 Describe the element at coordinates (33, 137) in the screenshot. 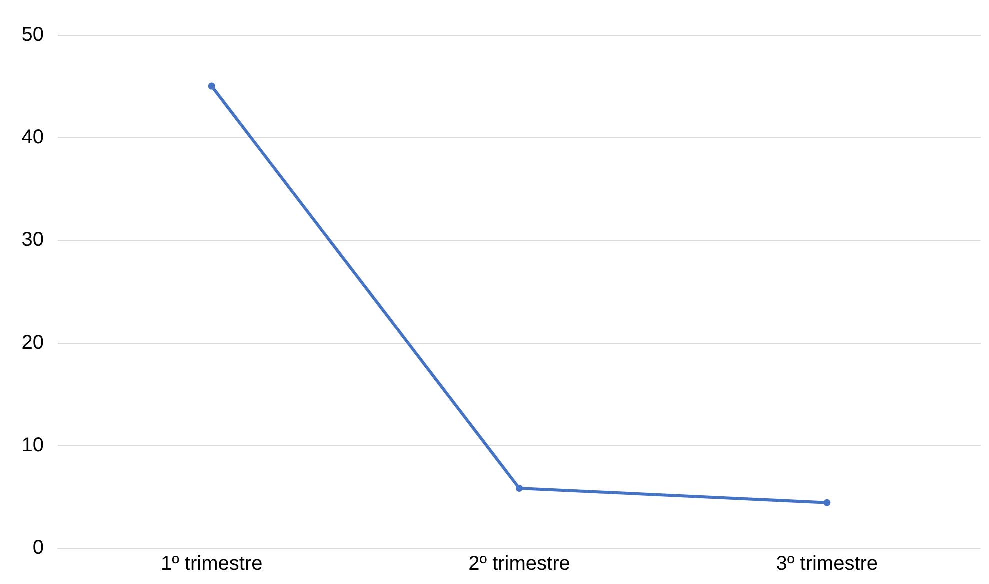

I see `y-tick-label: 40` at that location.